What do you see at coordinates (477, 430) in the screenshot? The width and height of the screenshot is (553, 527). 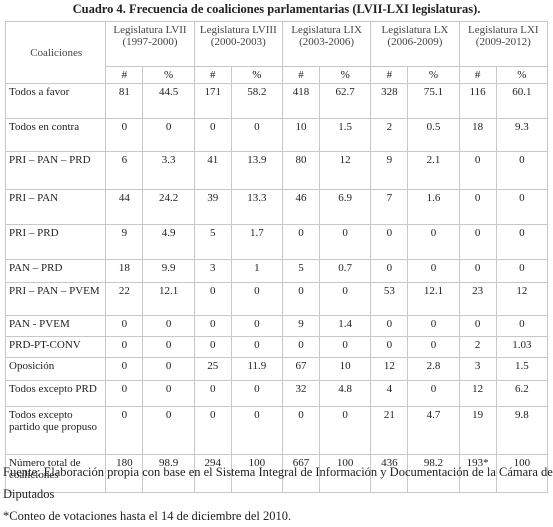 I see `cell: 19` at bounding box center [477, 430].